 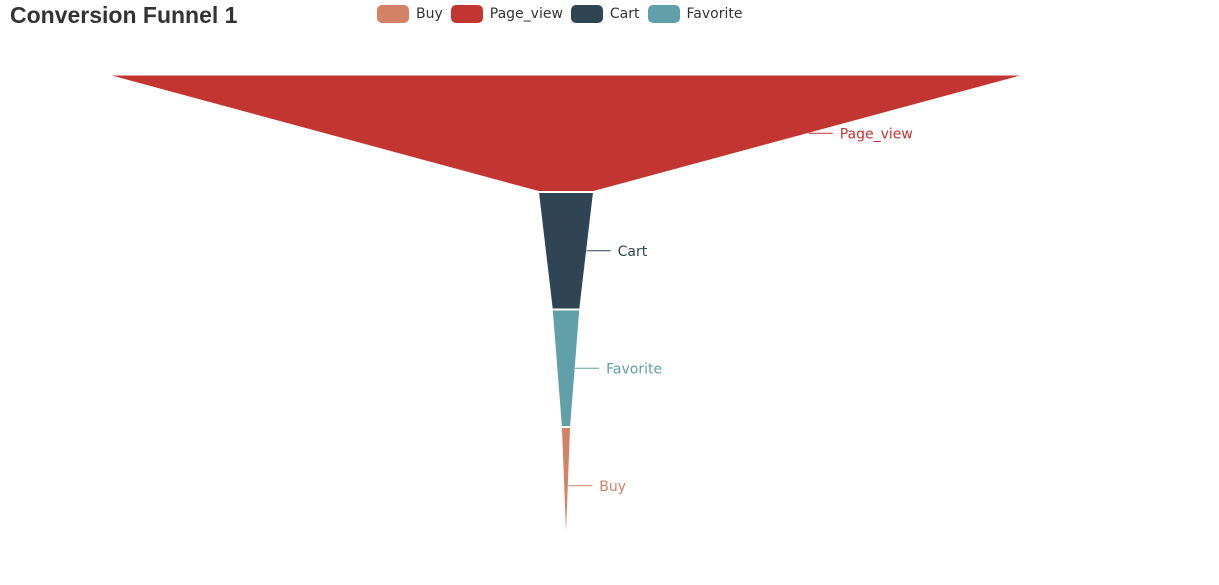 I want to click on funnel-segment-favorite, so click(x=566, y=368).